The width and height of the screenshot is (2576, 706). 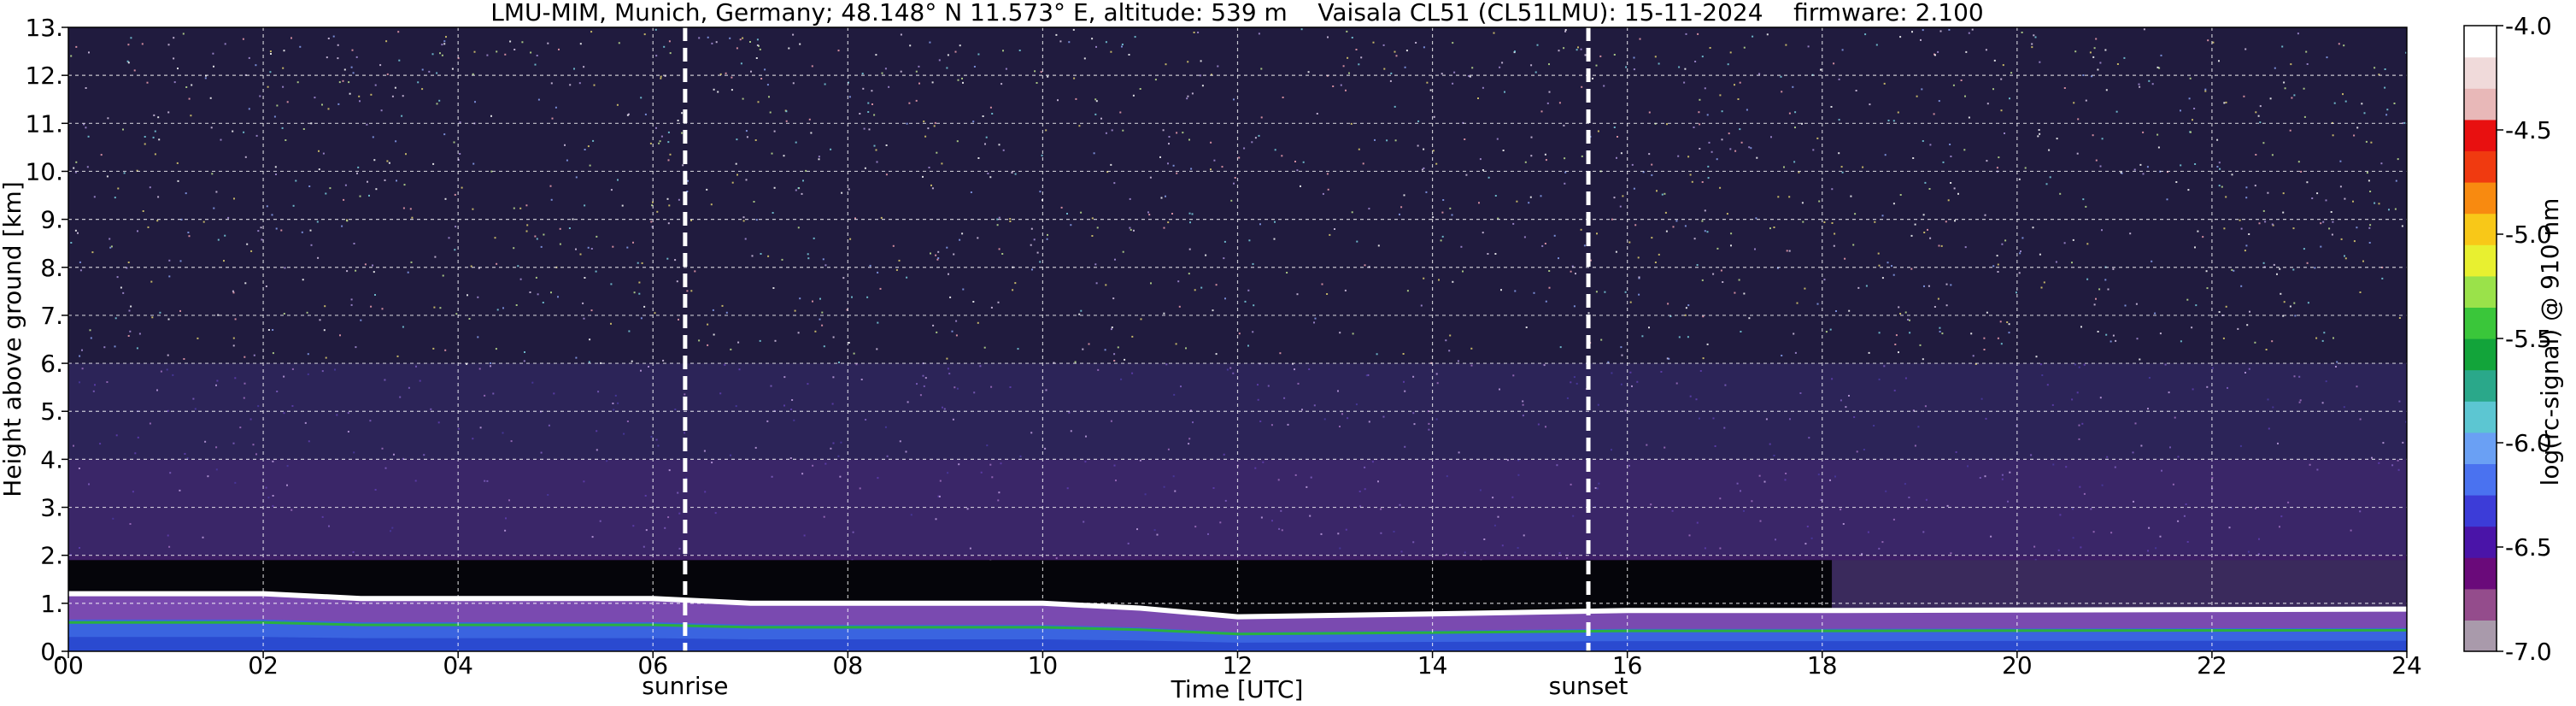 I want to click on colorbar-tick-label: -6.5, so click(x=2528, y=547).